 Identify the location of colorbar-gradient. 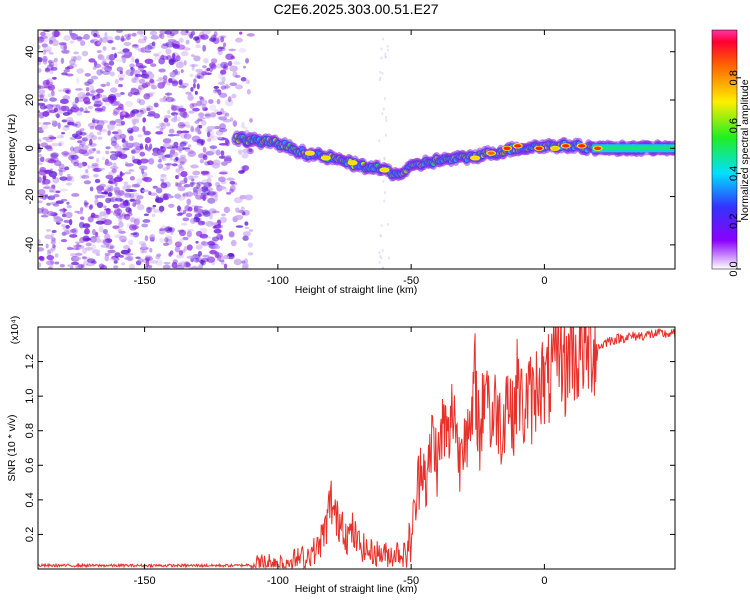
(724, 149).